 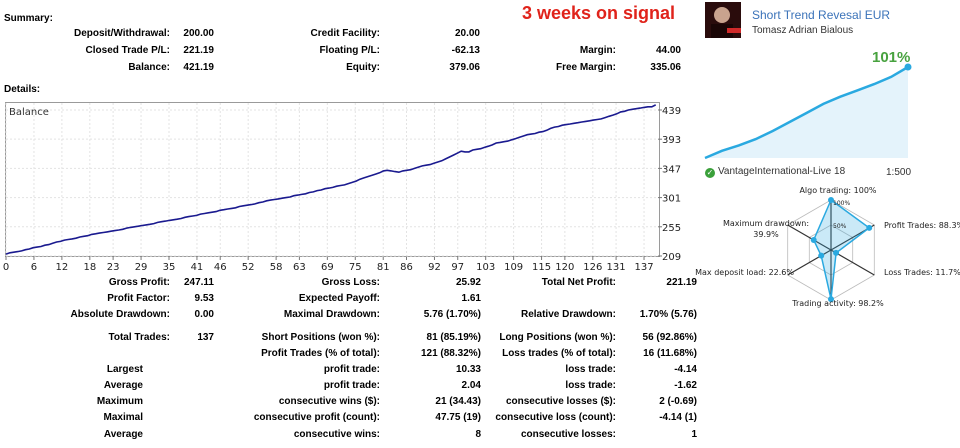 What do you see at coordinates (169, 267) in the screenshot?
I see `x-tick-label: 35` at bounding box center [169, 267].